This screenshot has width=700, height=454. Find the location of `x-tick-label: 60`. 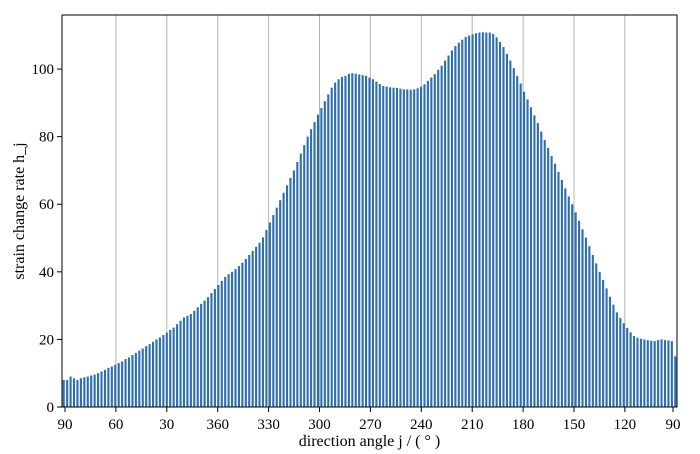

x-tick-label: 60 is located at coordinates (115, 425).